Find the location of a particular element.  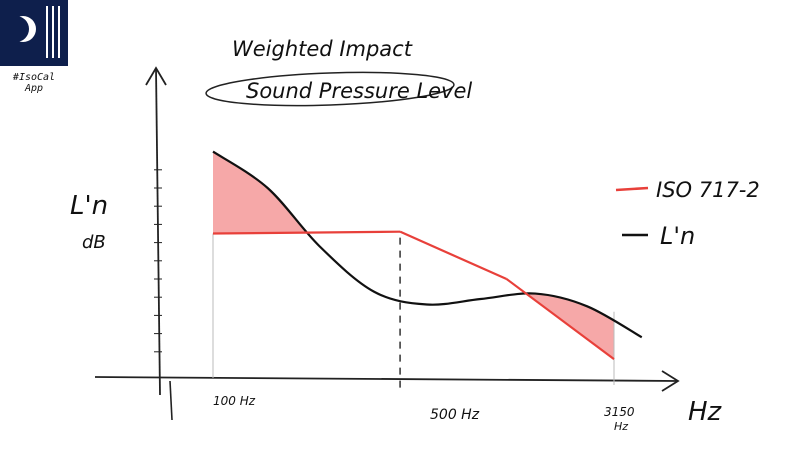

isocal-logo is located at coordinates (34, 33).